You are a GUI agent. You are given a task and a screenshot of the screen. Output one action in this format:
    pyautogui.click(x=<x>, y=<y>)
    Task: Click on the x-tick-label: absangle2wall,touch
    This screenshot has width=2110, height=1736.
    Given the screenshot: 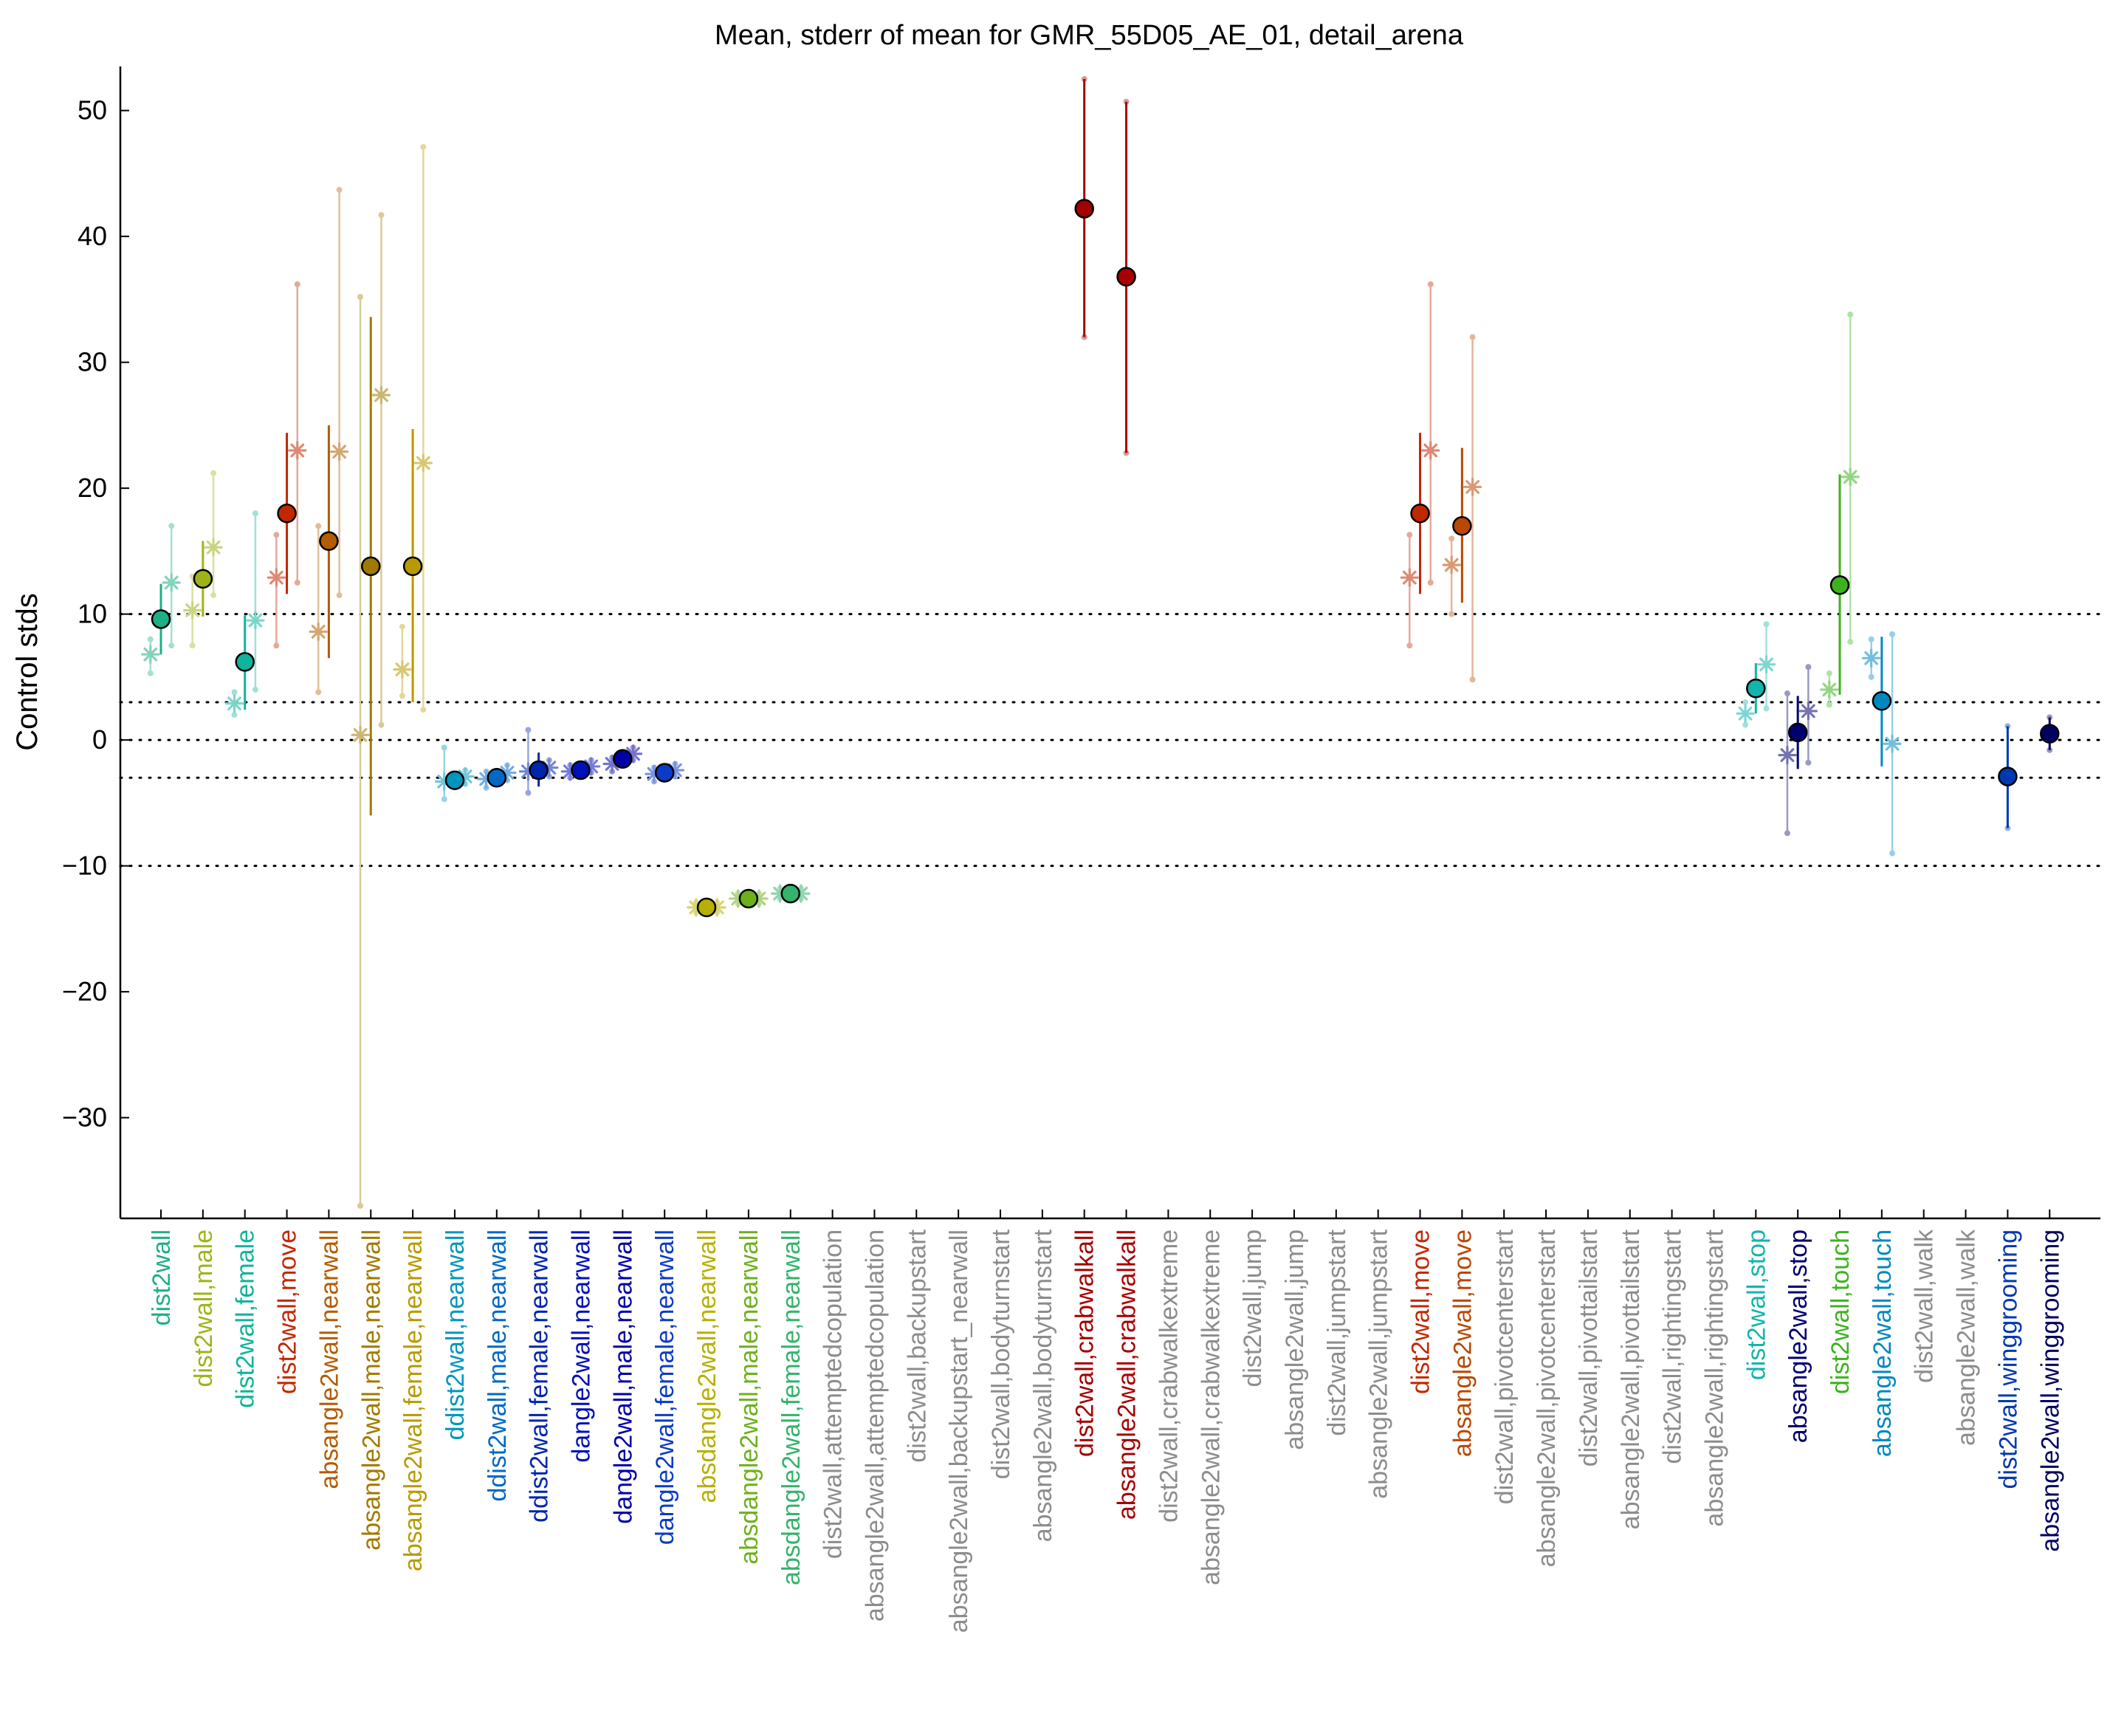 What is the action you would take?
    pyautogui.click(x=1883, y=1343)
    